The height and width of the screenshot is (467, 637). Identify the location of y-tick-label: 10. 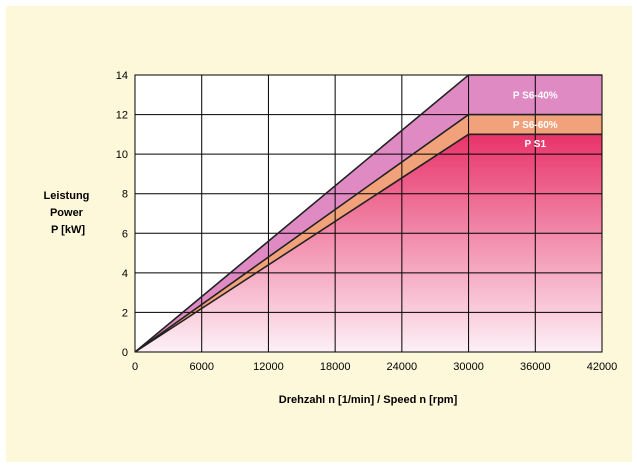
(122, 155).